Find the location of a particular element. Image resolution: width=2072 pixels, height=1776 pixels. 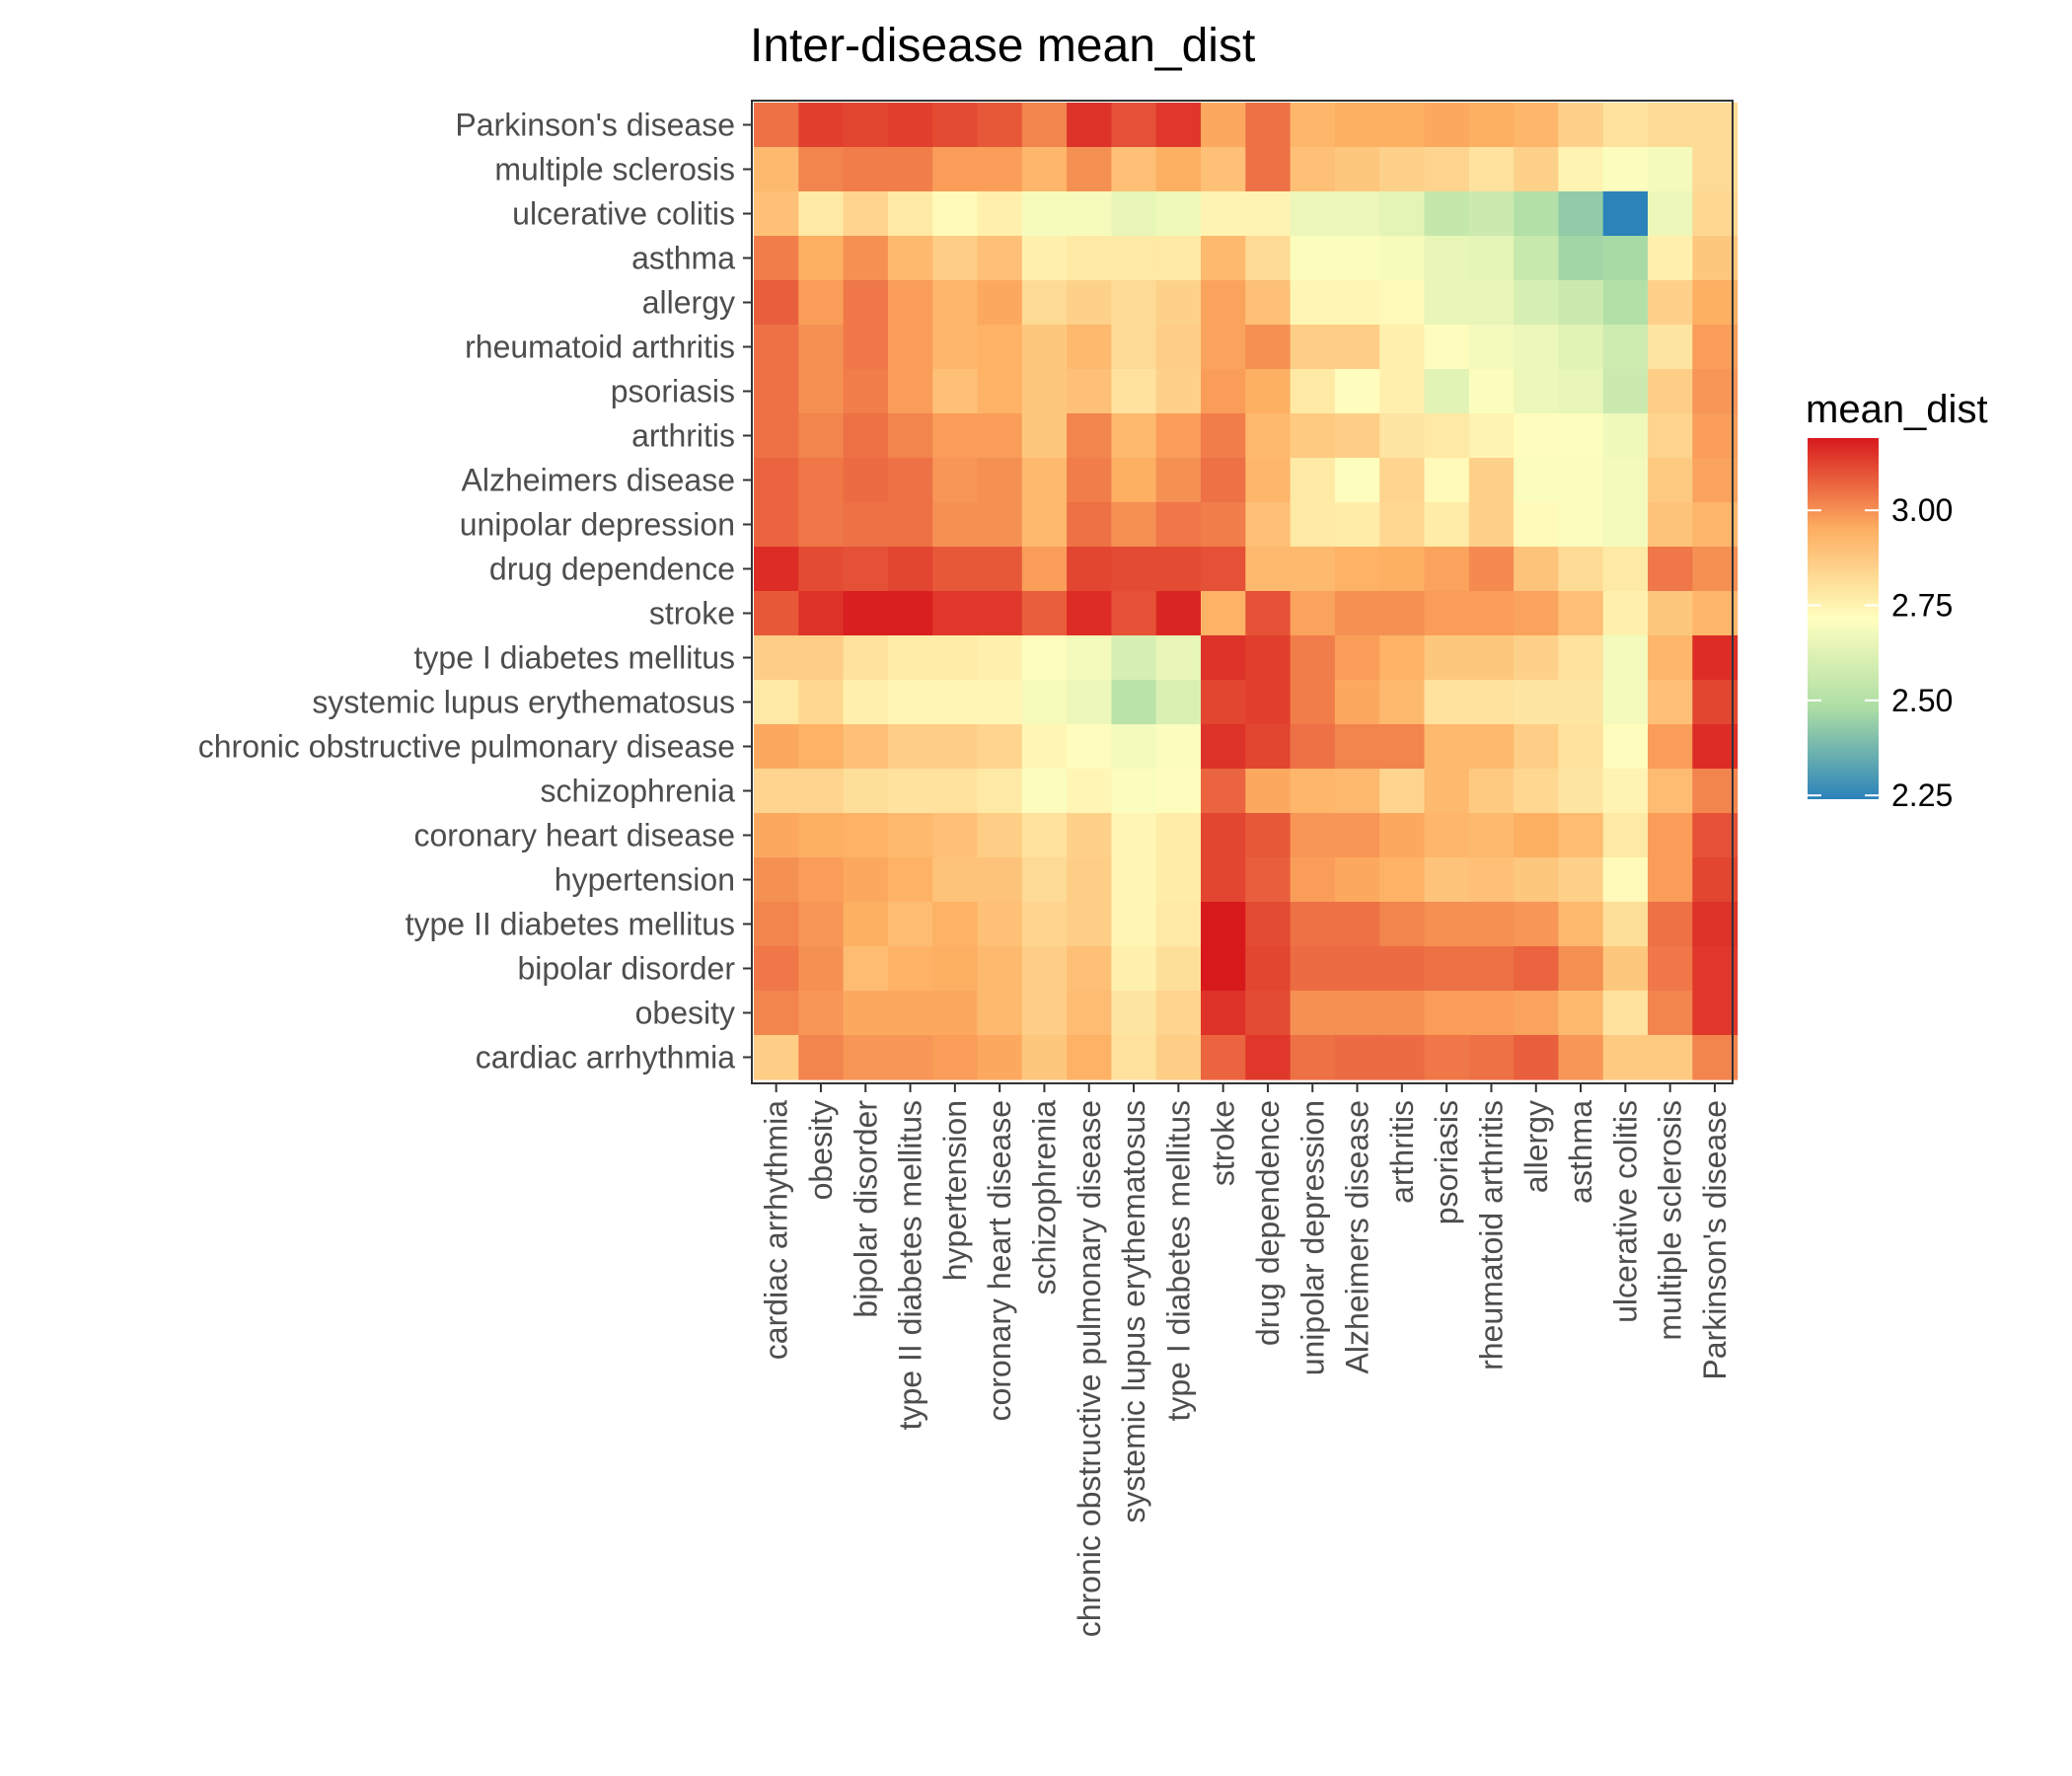

x-tick-label: stroke is located at coordinates (1224, 1143).